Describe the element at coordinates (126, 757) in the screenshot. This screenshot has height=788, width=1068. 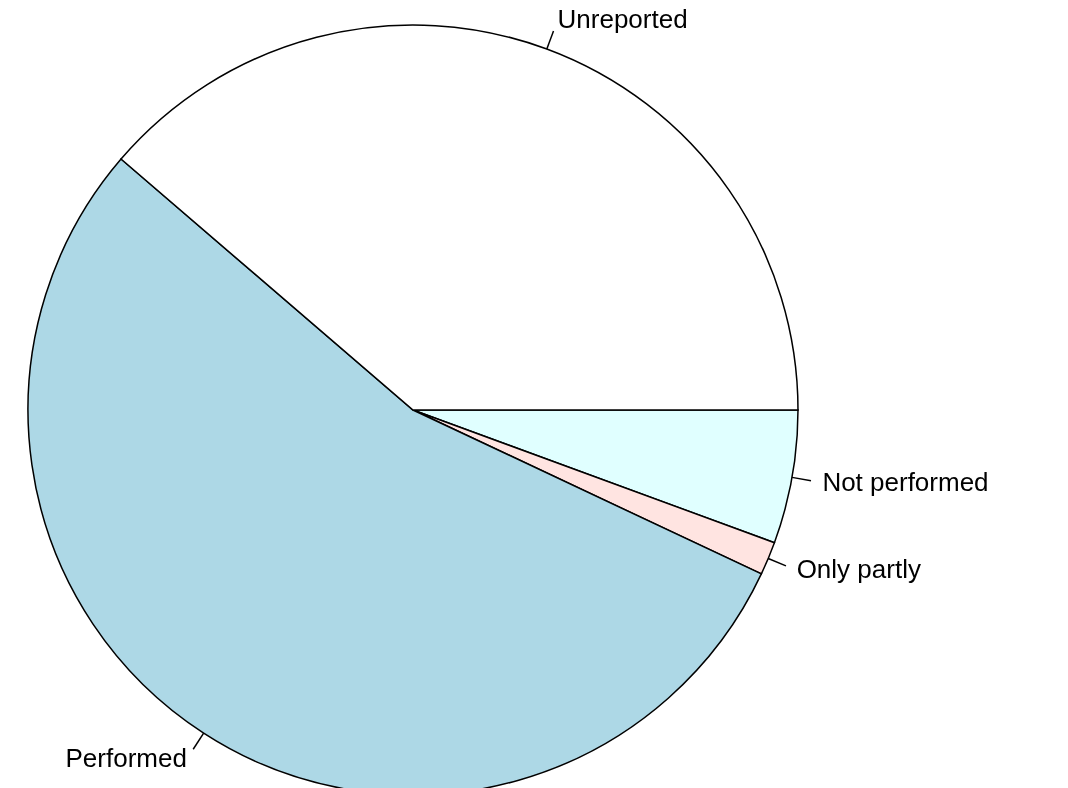
I see `slice-label: Performed` at that location.